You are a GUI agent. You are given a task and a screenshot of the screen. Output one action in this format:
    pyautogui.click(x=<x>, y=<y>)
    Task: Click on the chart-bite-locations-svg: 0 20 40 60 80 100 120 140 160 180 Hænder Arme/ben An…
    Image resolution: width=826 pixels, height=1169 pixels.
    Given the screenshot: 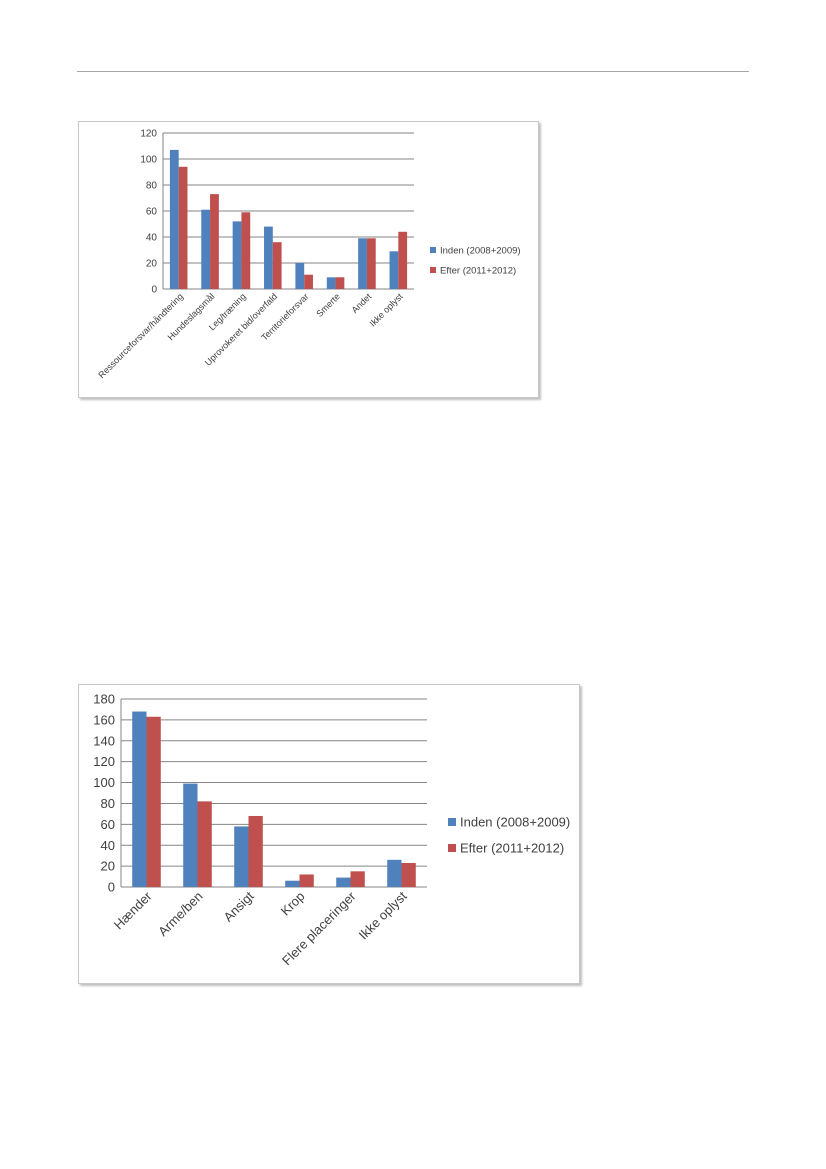 What is the action you would take?
    pyautogui.click(x=331, y=830)
    